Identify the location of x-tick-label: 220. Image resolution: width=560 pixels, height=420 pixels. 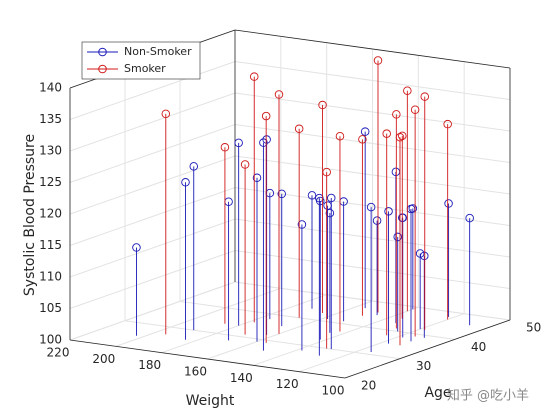
(58, 353).